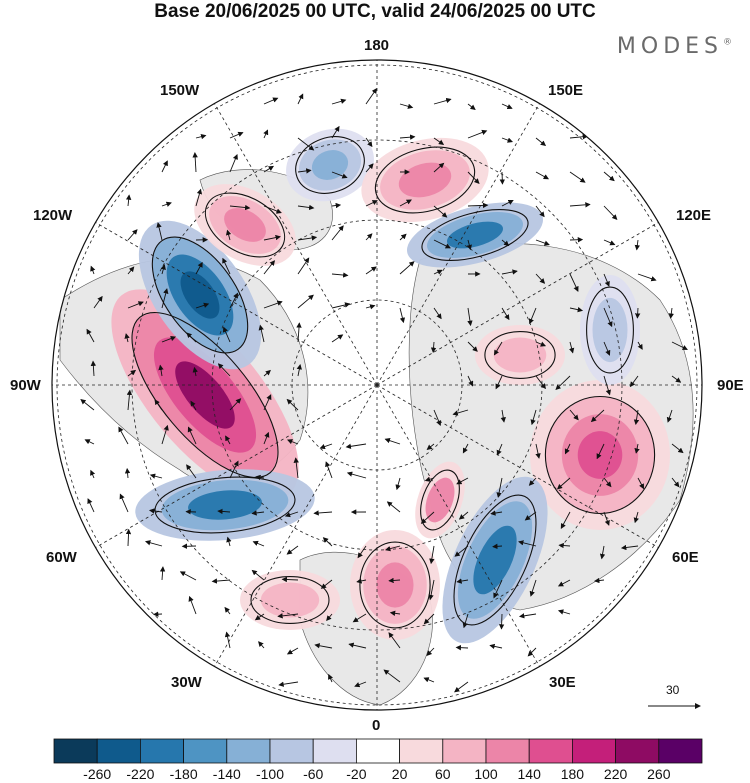 The image size is (750, 783). What do you see at coordinates (183, 774) in the screenshot?
I see `colorbar-tick-label: -180` at bounding box center [183, 774].